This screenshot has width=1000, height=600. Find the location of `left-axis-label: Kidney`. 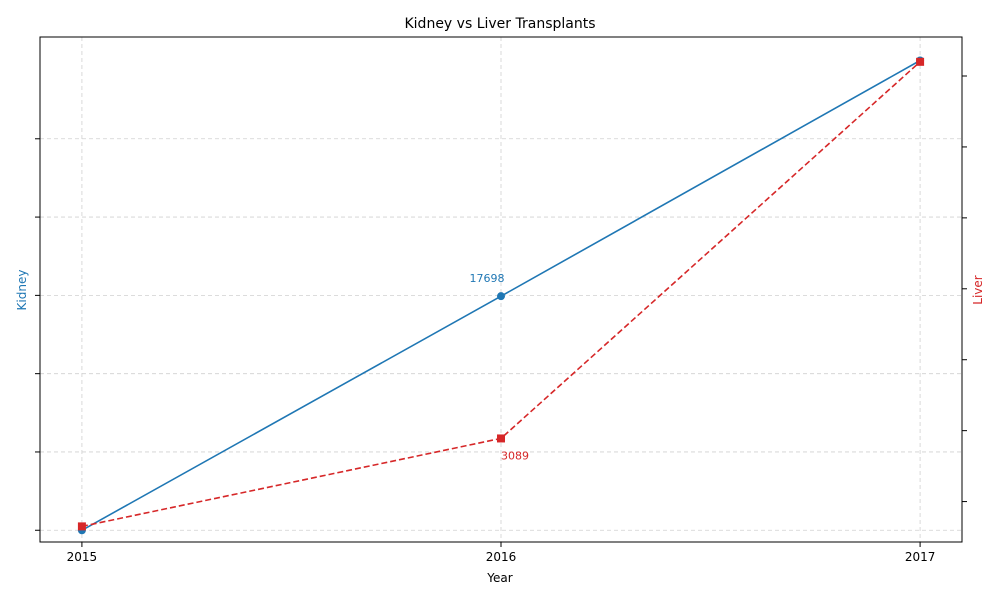

left-axis-label: Kidney is located at coordinates (22, 290).